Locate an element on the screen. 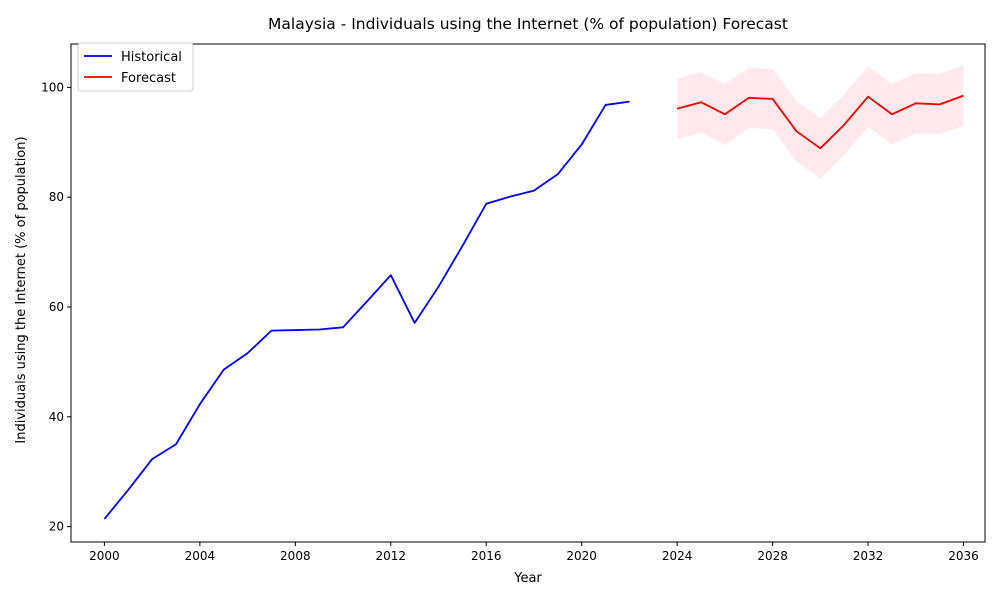 This screenshot has width=1000, height=600. legend-label-forecast: Forecast is located at coordinates (148, 78).